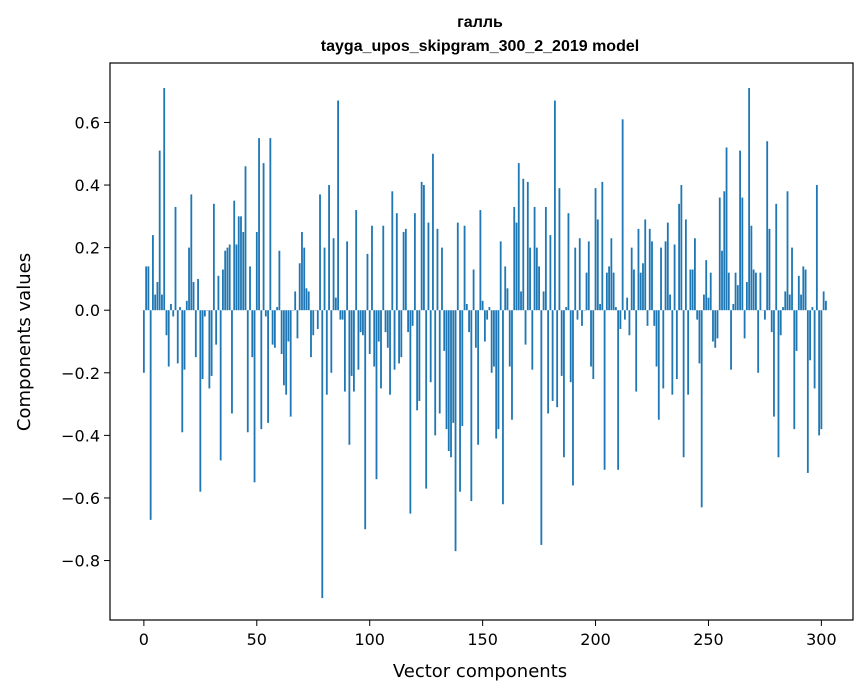 This screenshot has height=696, width=867. What do you see at coordinates (24, 342) in the screenshot?
I see `y-axis-label: Components values` at bounding box center [24, 342].